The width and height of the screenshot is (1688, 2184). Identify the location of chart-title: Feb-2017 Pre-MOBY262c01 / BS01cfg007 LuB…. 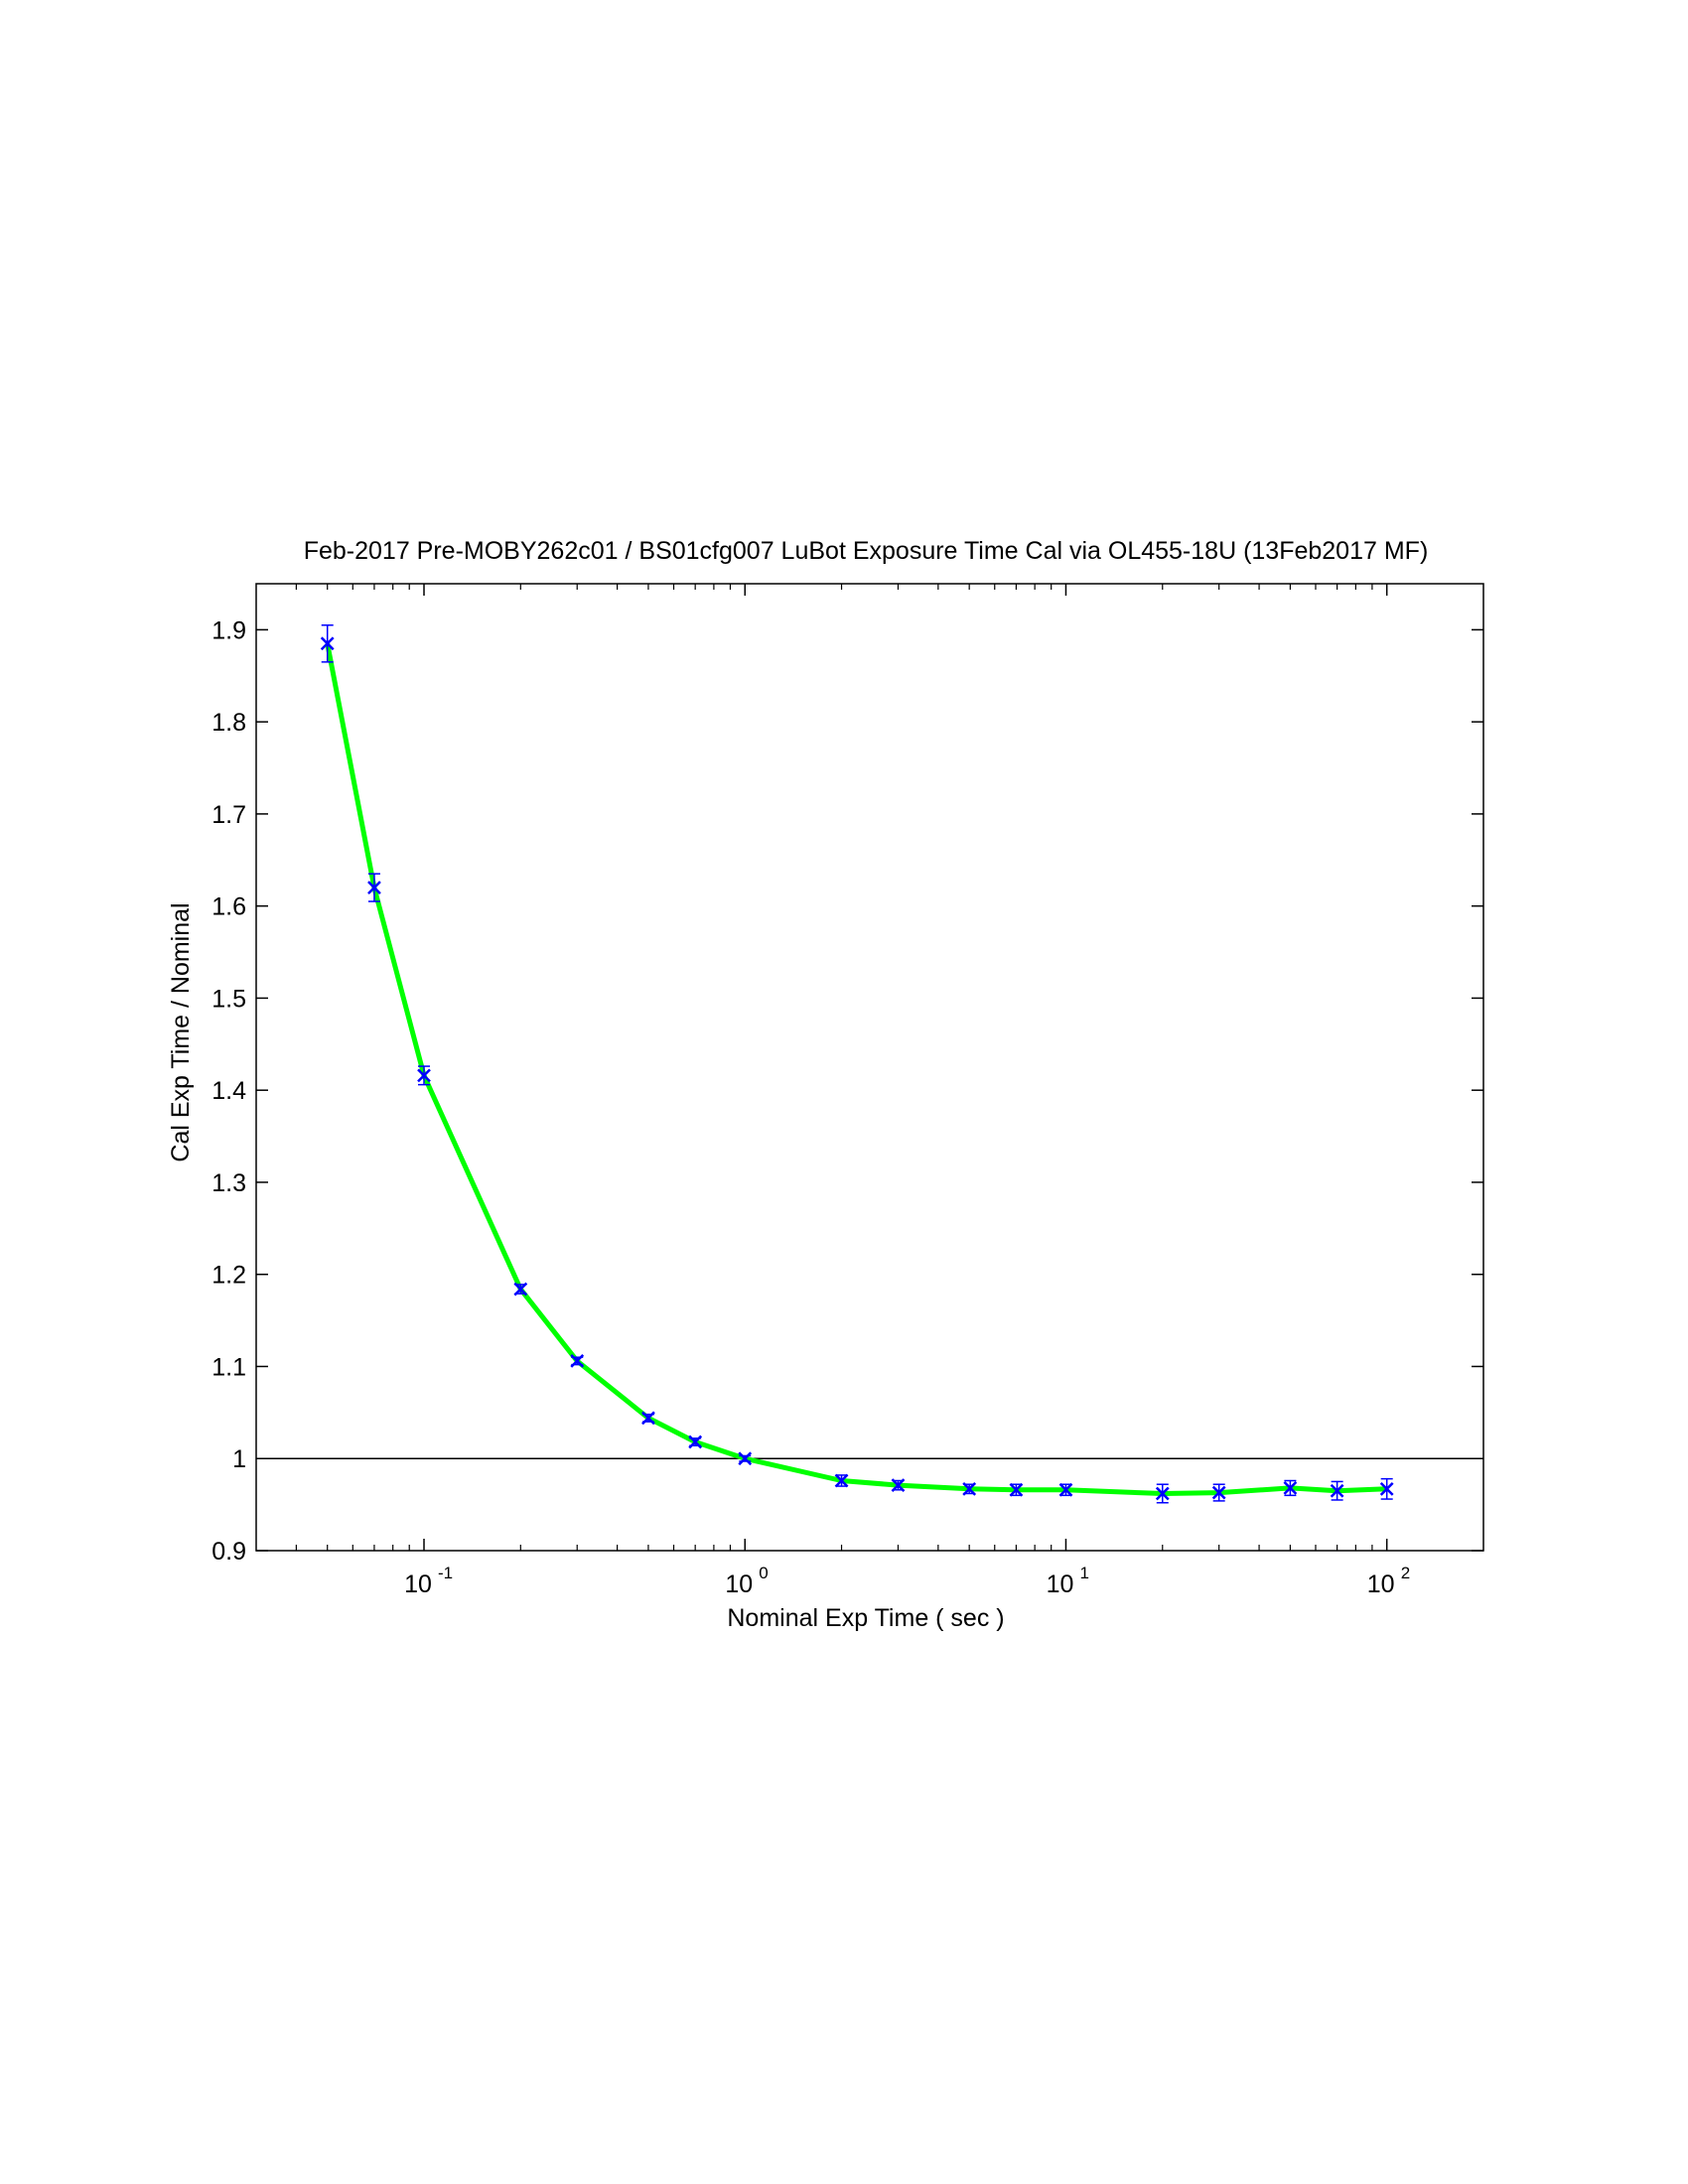
(866, 551).